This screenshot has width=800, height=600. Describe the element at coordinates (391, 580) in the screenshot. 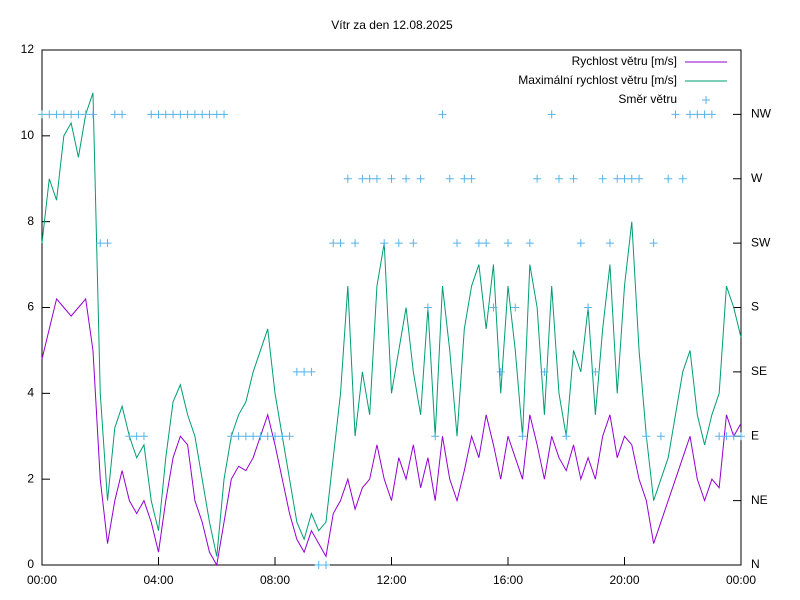

I see `x-tick-label: 12:00` at that location.